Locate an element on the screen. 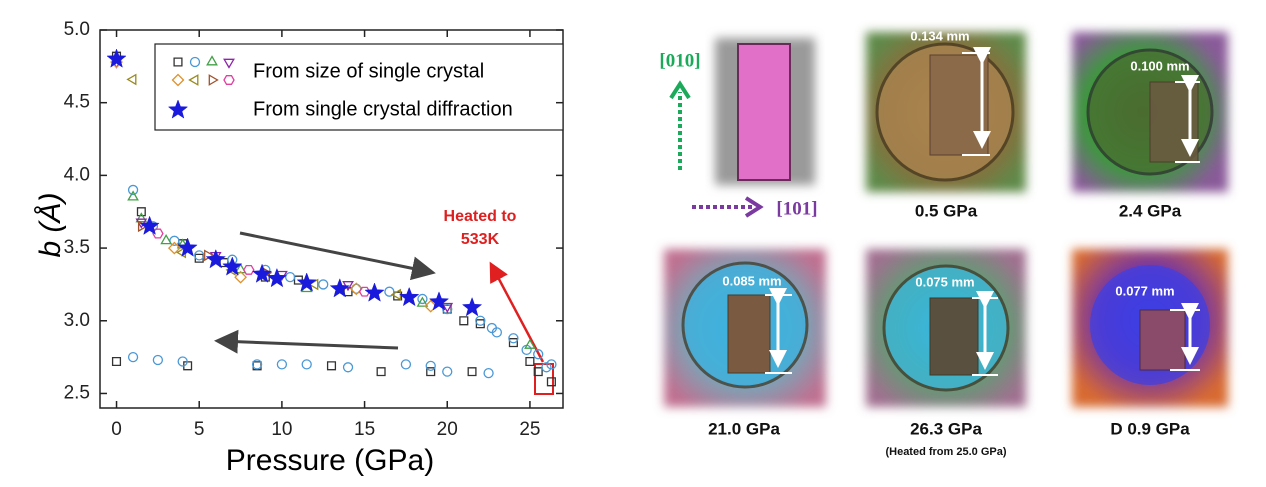 The height and width of the screenshot is (487, 1266). x-tick-label: 0 is located at coordinates (116, 429).